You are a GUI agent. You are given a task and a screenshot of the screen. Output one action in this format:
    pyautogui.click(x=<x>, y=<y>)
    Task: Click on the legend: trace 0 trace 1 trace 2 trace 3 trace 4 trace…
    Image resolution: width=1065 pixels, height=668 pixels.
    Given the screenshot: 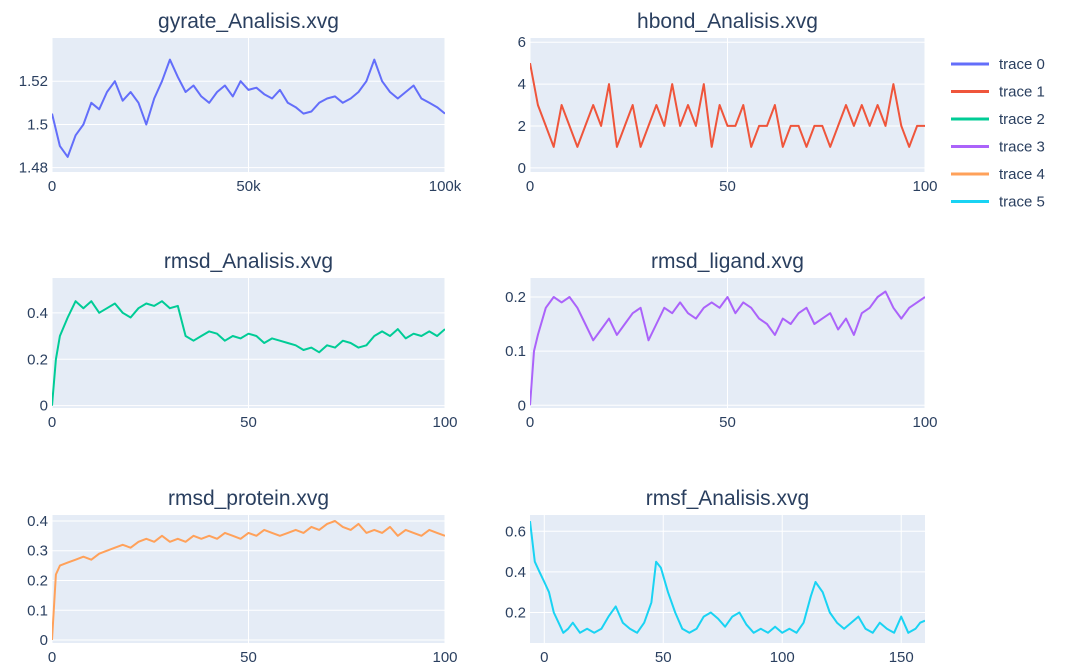 What is the action you would take?
    pyautogui.click(x=998, y=133)
    